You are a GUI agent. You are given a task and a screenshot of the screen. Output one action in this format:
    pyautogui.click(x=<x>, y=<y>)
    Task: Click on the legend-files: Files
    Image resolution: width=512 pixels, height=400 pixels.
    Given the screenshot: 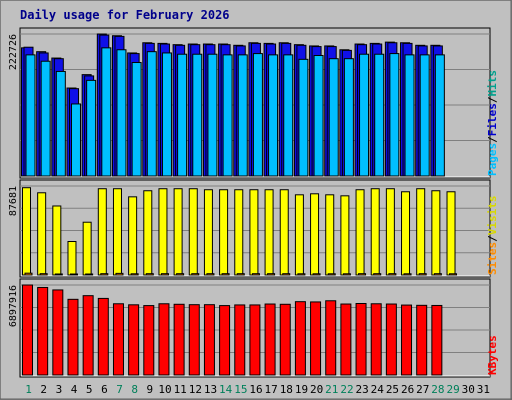 What is the action you would take?
    pyautogui.click(x=492, y=119)
    